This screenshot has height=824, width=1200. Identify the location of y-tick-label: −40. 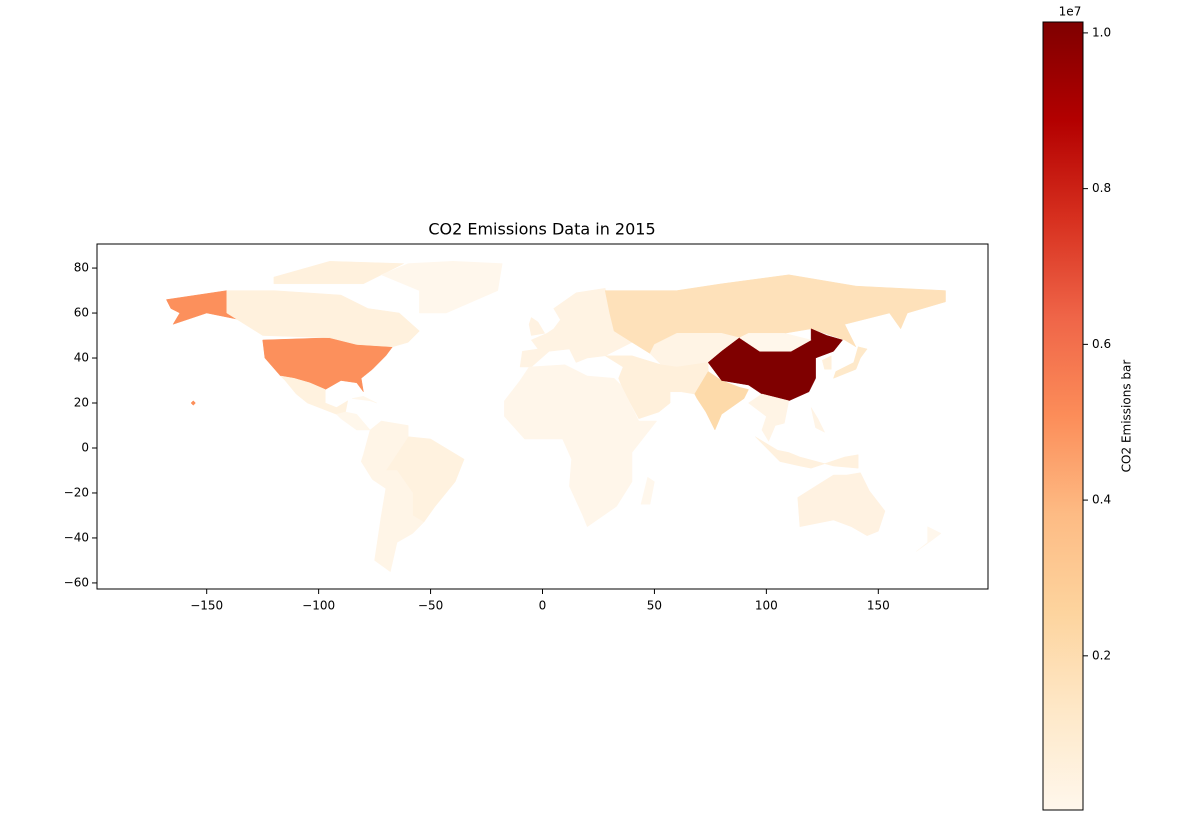
(76, 537).